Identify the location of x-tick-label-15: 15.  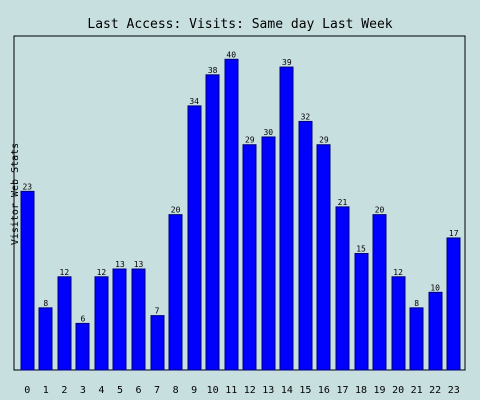
(305, 390).